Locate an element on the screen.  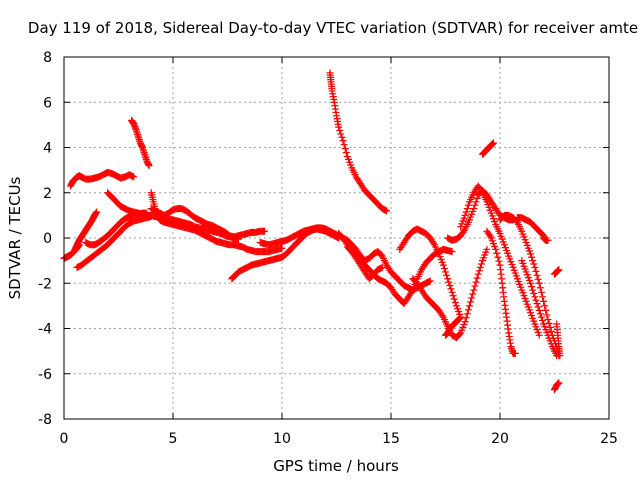
y-tick-label: 0 is located at coordinates (47, 239).